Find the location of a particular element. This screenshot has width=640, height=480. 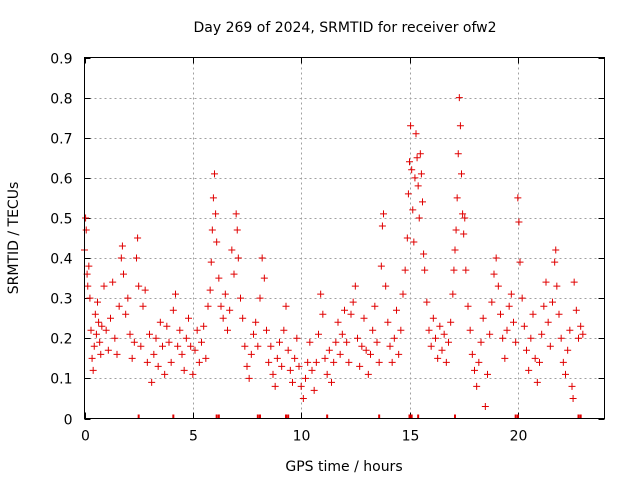

x-tick-label: 15 is located at coordinates (411, 437).